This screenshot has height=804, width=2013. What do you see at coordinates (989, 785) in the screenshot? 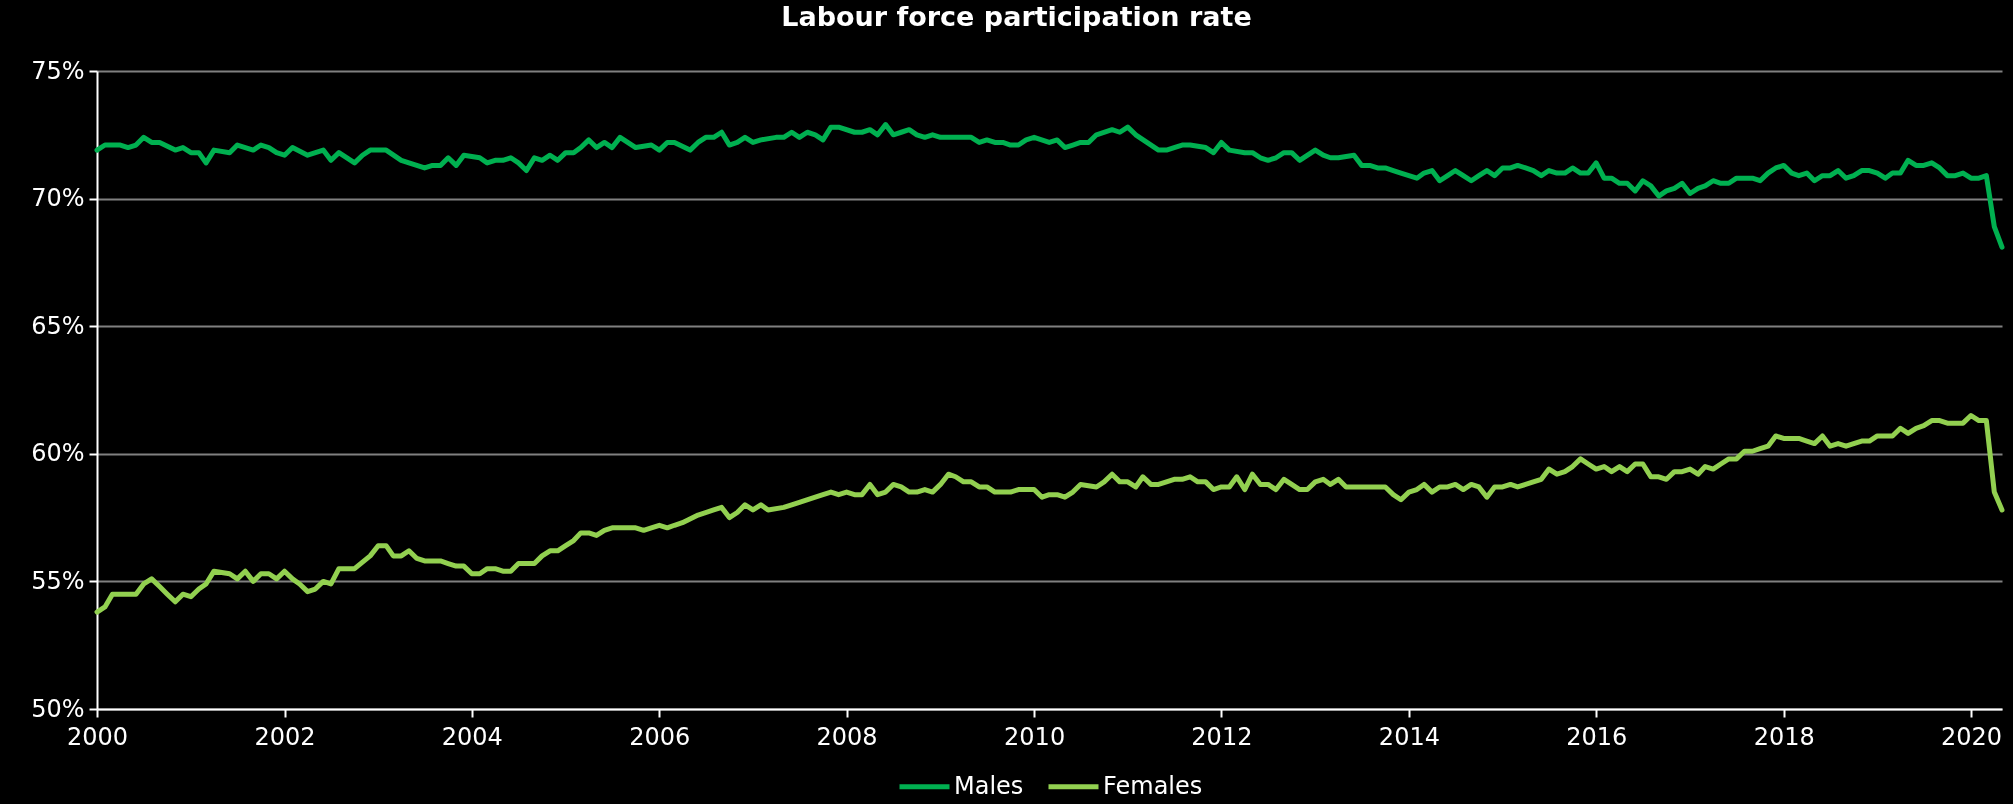
I see `legend-label: Males` at bounding box center [989, 785].